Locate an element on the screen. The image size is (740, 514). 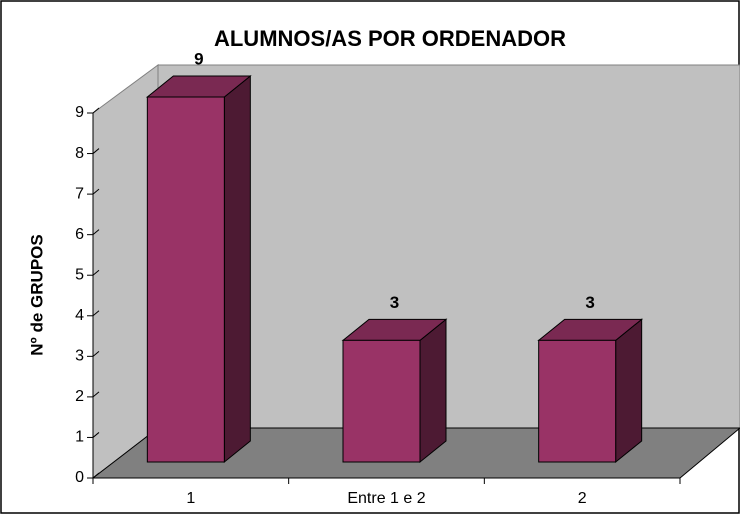
y-tick-label: 0 is located at coordinates (79, 477).